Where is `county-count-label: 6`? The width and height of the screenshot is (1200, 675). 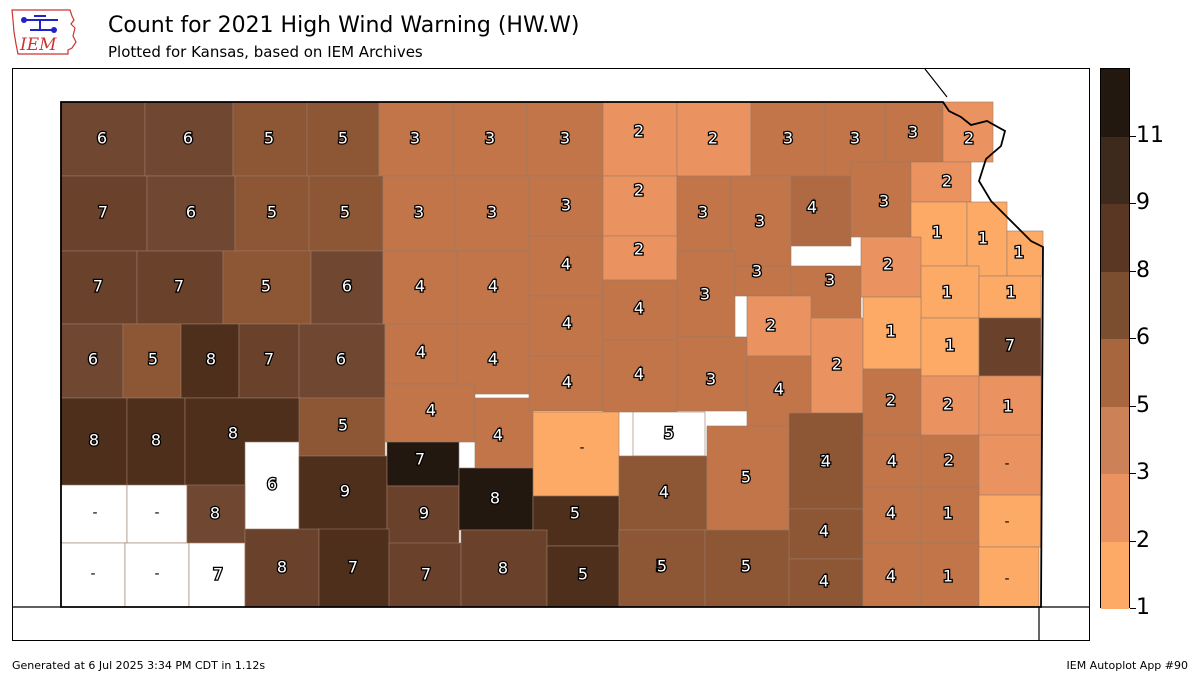
county-count-label: 6 is located at coordinates (93, 359).